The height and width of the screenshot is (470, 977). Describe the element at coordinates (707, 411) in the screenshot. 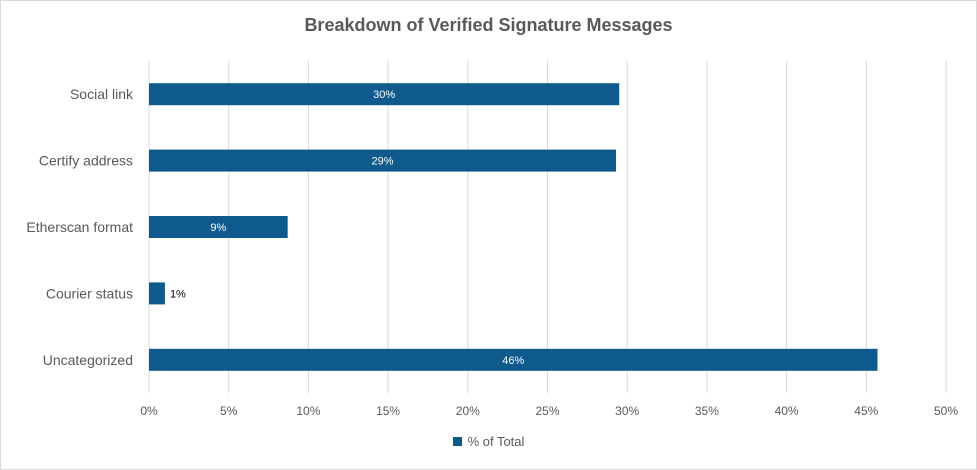

I see `x-tick-label: 35%` at that location.